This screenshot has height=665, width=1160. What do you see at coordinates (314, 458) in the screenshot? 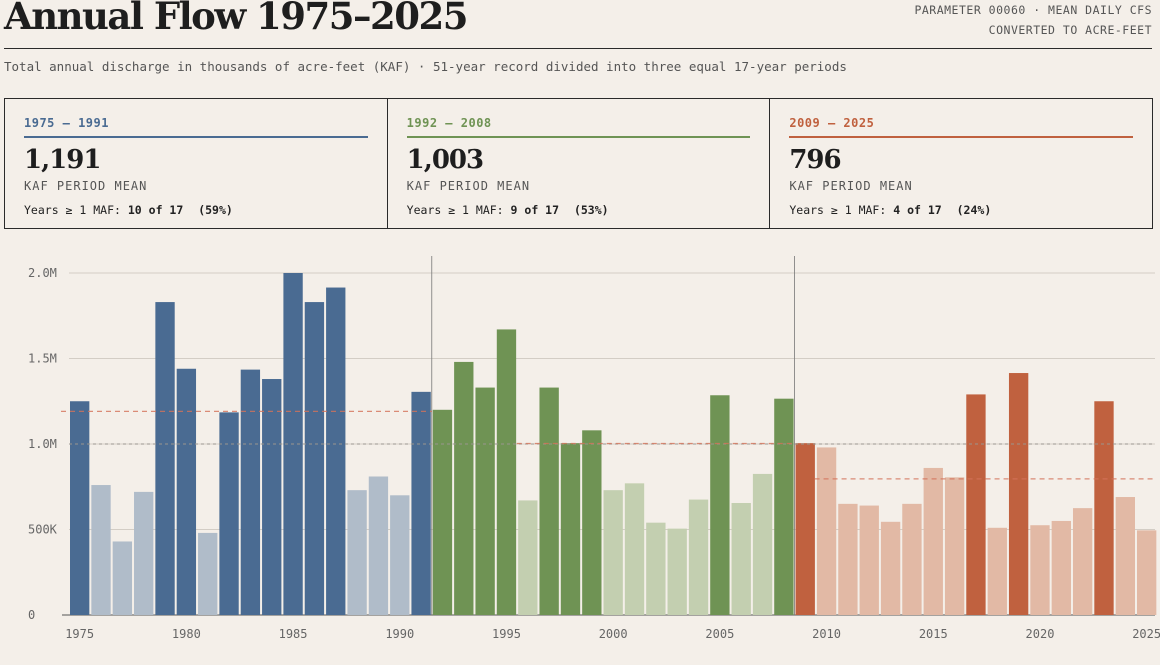
I see `bar-1986` at bounding box center [314, 458].